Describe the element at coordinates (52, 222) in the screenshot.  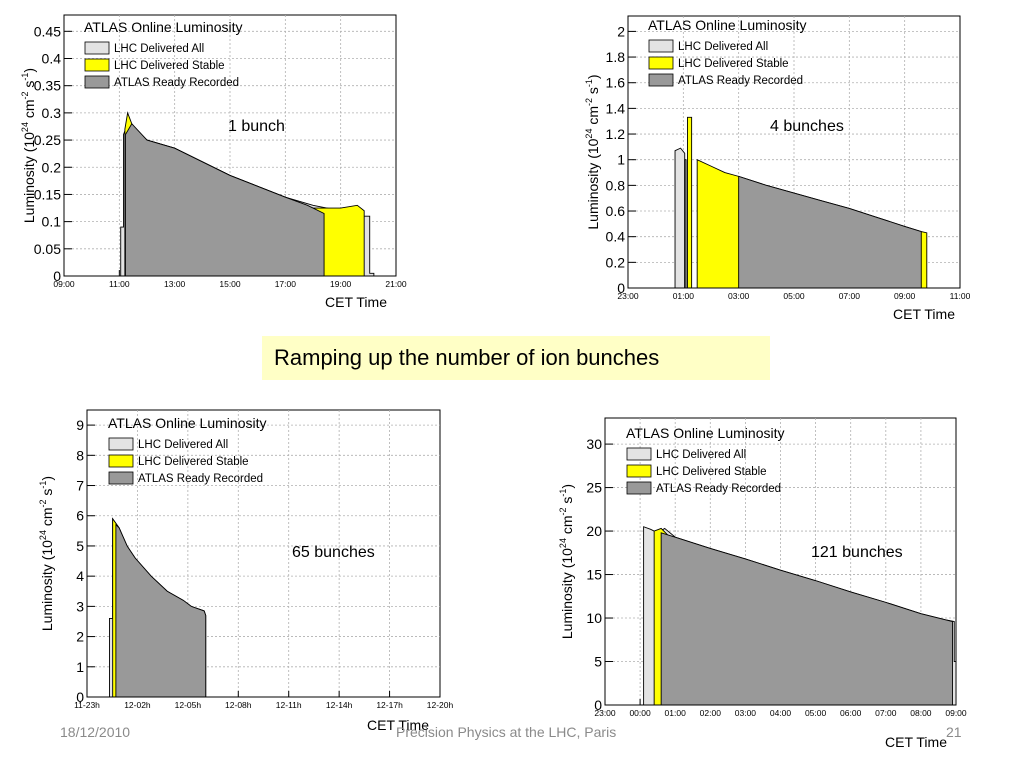
I see `y-tick-label-0-1: 0.1` at that location.